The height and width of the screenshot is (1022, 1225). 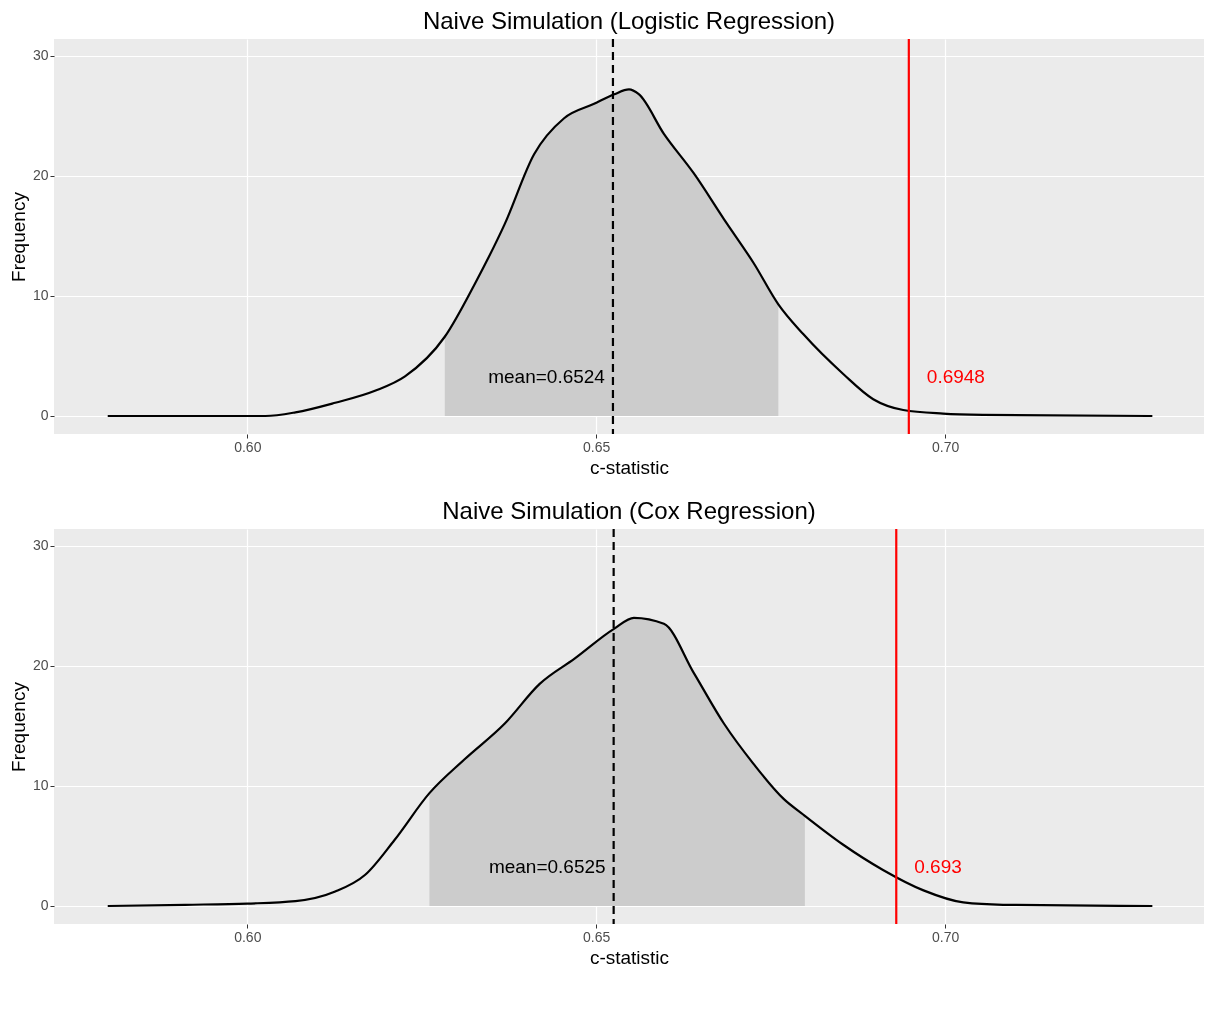 I want to click on chart-title: Naive Simulation (Logistic Regression), so click(x=629, y=20).